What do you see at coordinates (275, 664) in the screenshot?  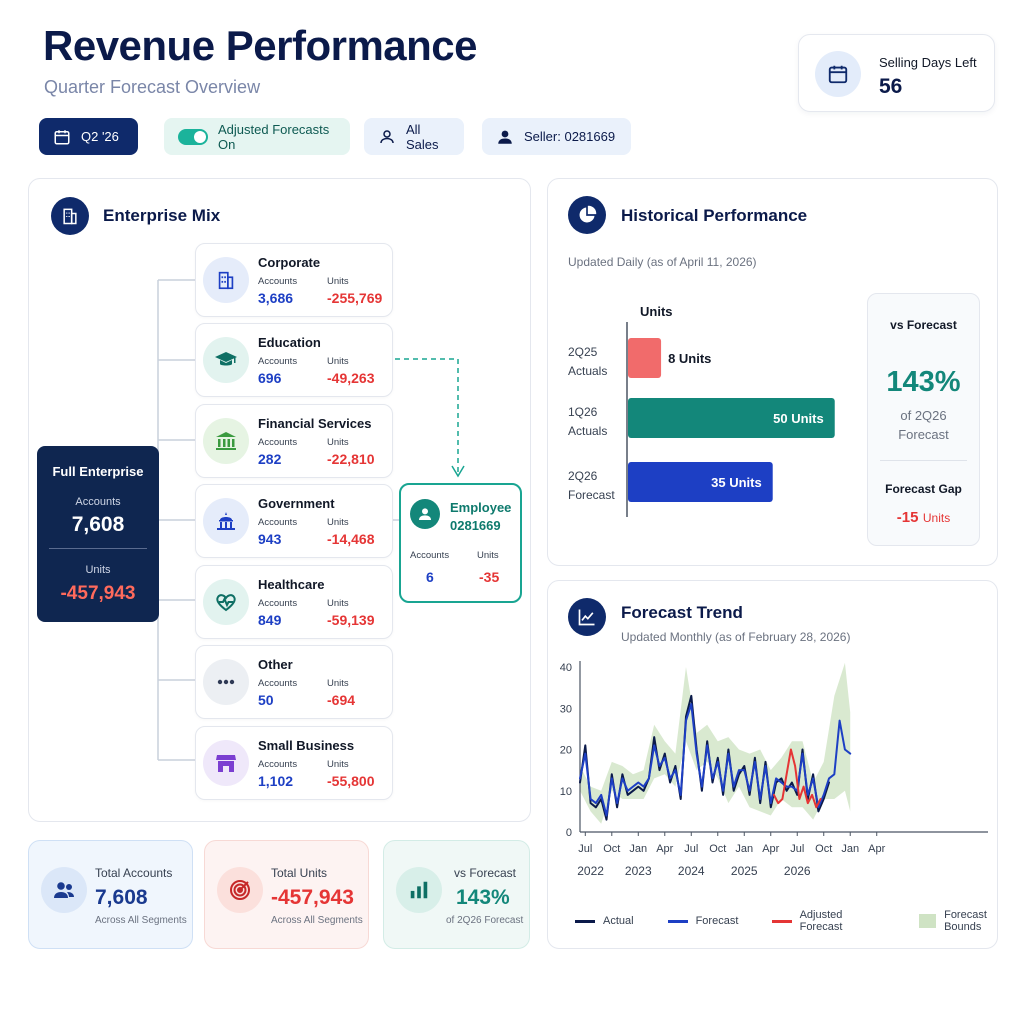 I see `segment-name: Other` at bounding box center [275, 664].